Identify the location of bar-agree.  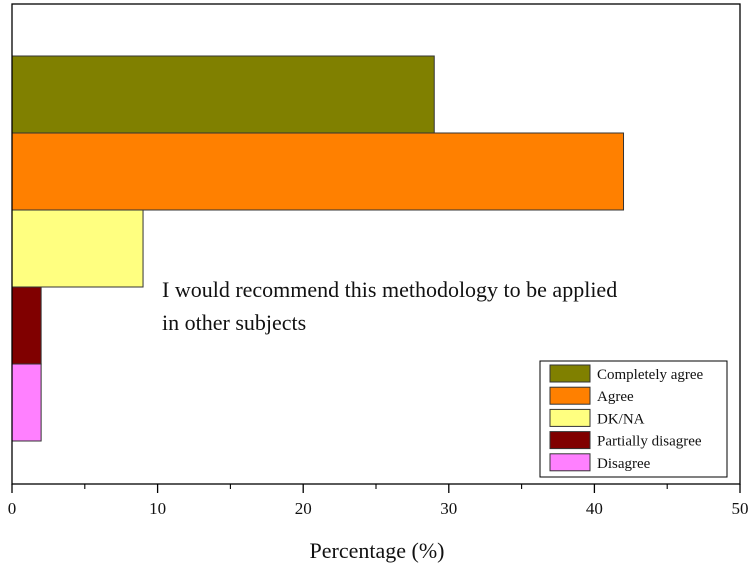
(318, 171).